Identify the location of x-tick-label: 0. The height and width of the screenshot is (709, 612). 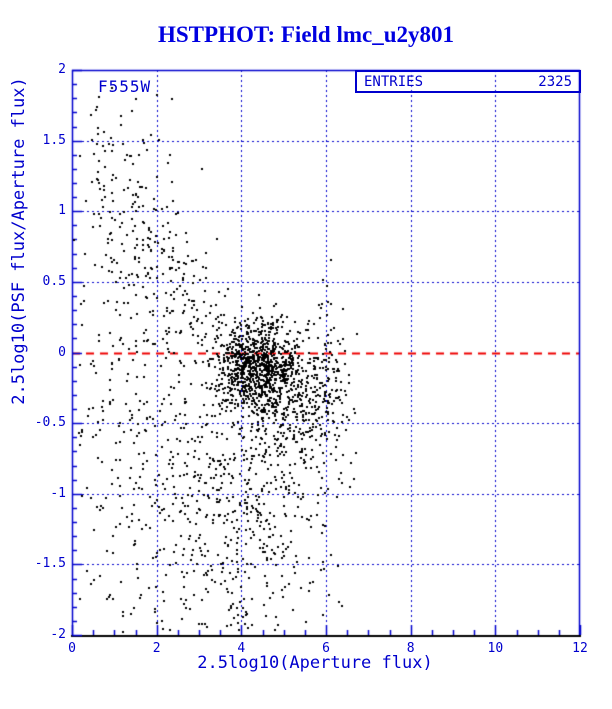
(72, 648).